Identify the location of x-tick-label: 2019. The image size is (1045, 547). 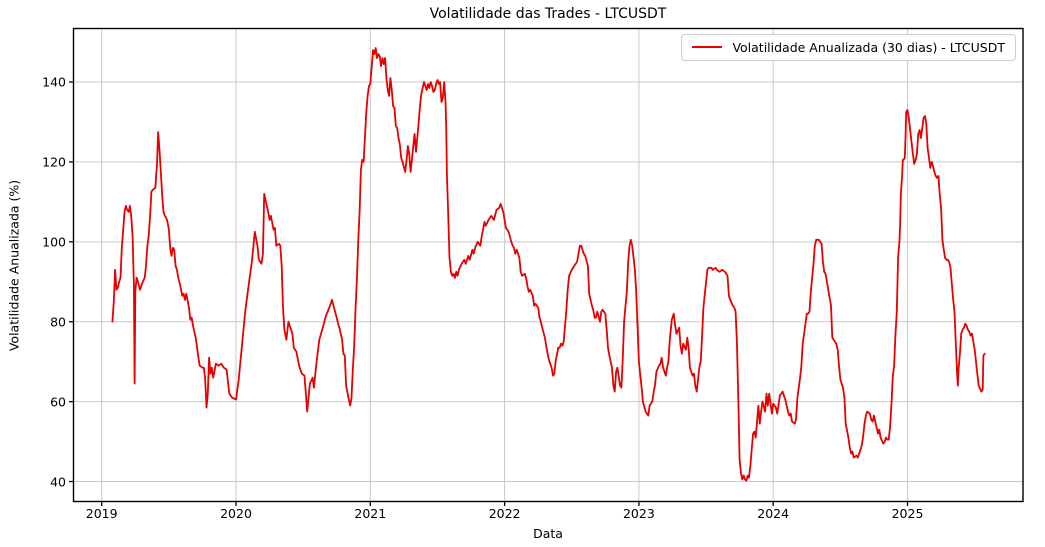
(101, 513).